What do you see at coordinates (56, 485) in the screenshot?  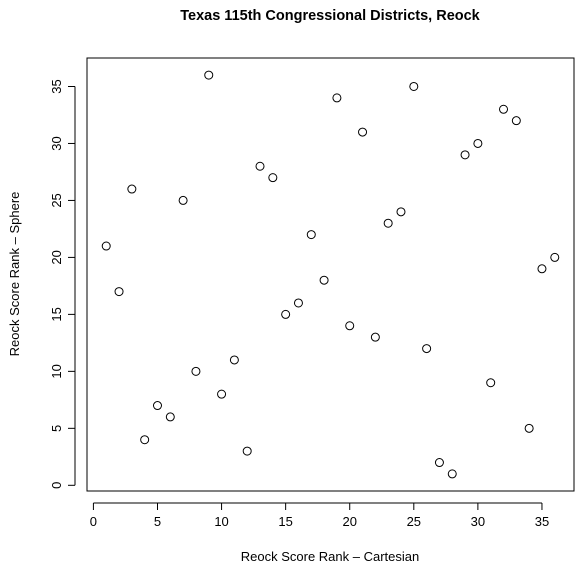 I see `y-tick-label: 0` at bounding box center [56, 485].